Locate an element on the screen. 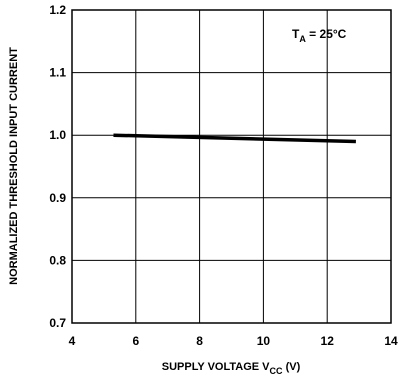  x-tick-labels: 4 6 8 10 12 14 is located at coordinates (233, 341).